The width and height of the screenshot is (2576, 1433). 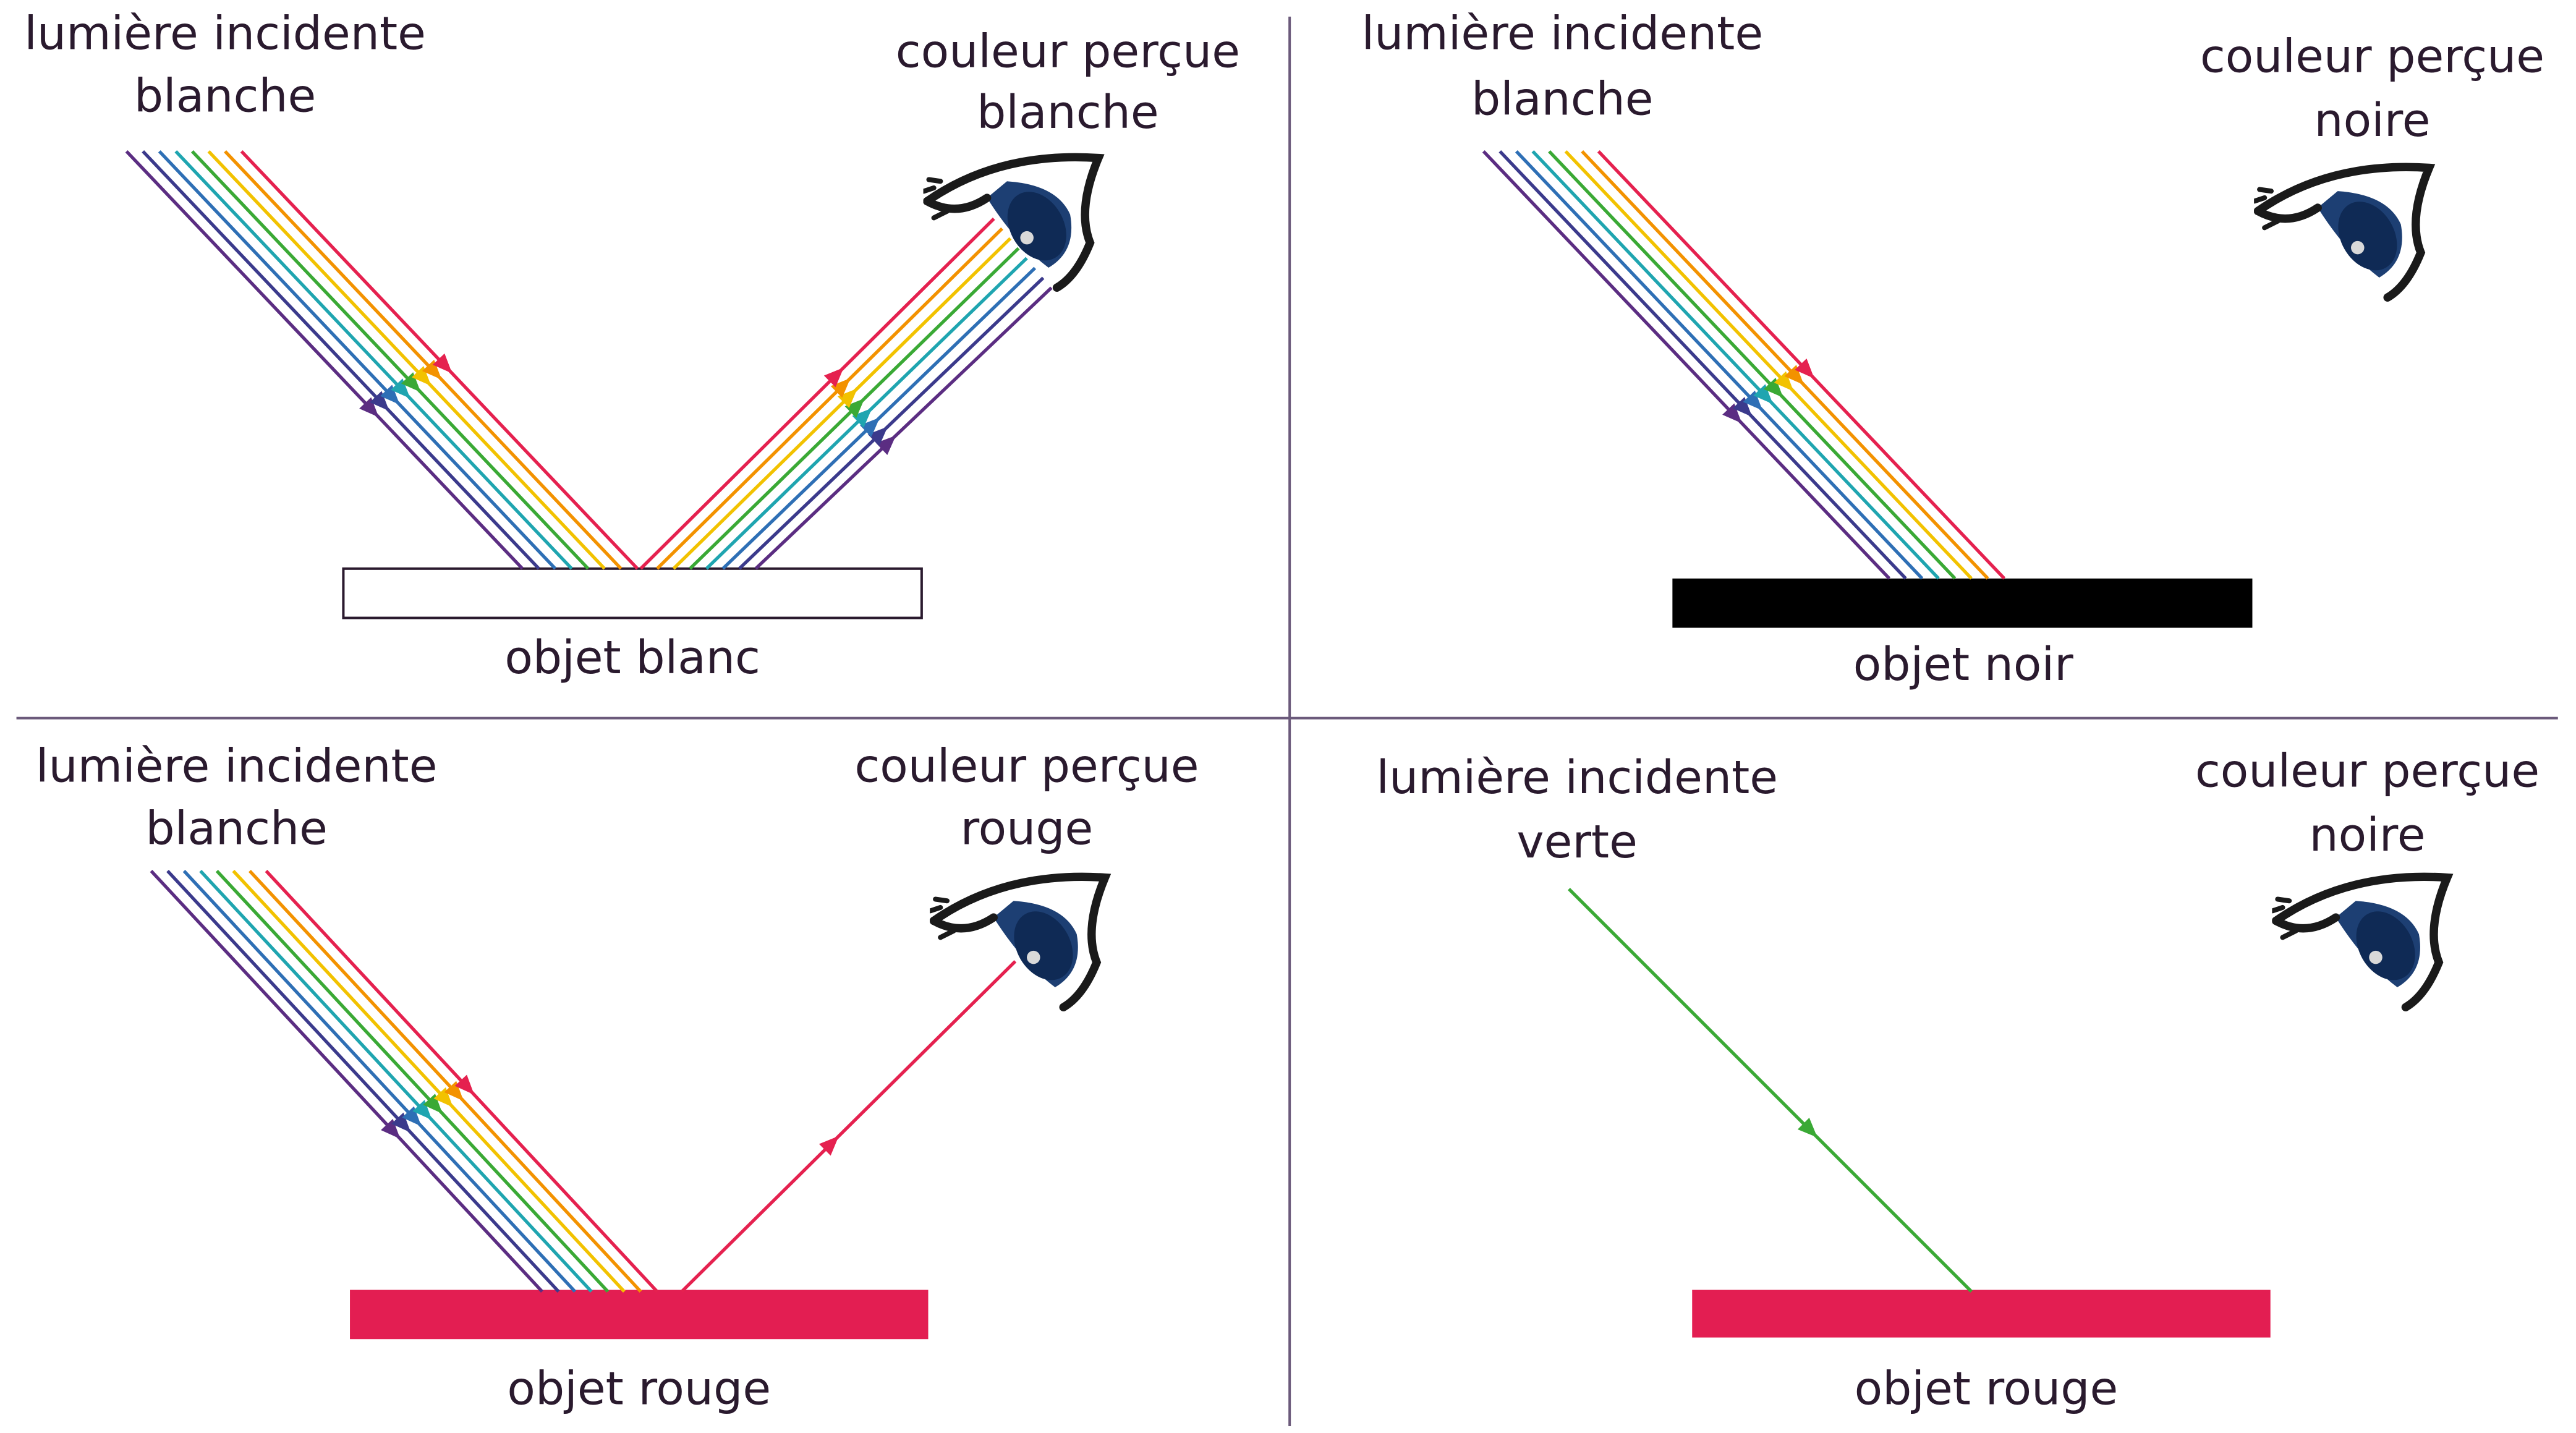 I want to click on object-label: objet noir, so click(x=1963, y=664).